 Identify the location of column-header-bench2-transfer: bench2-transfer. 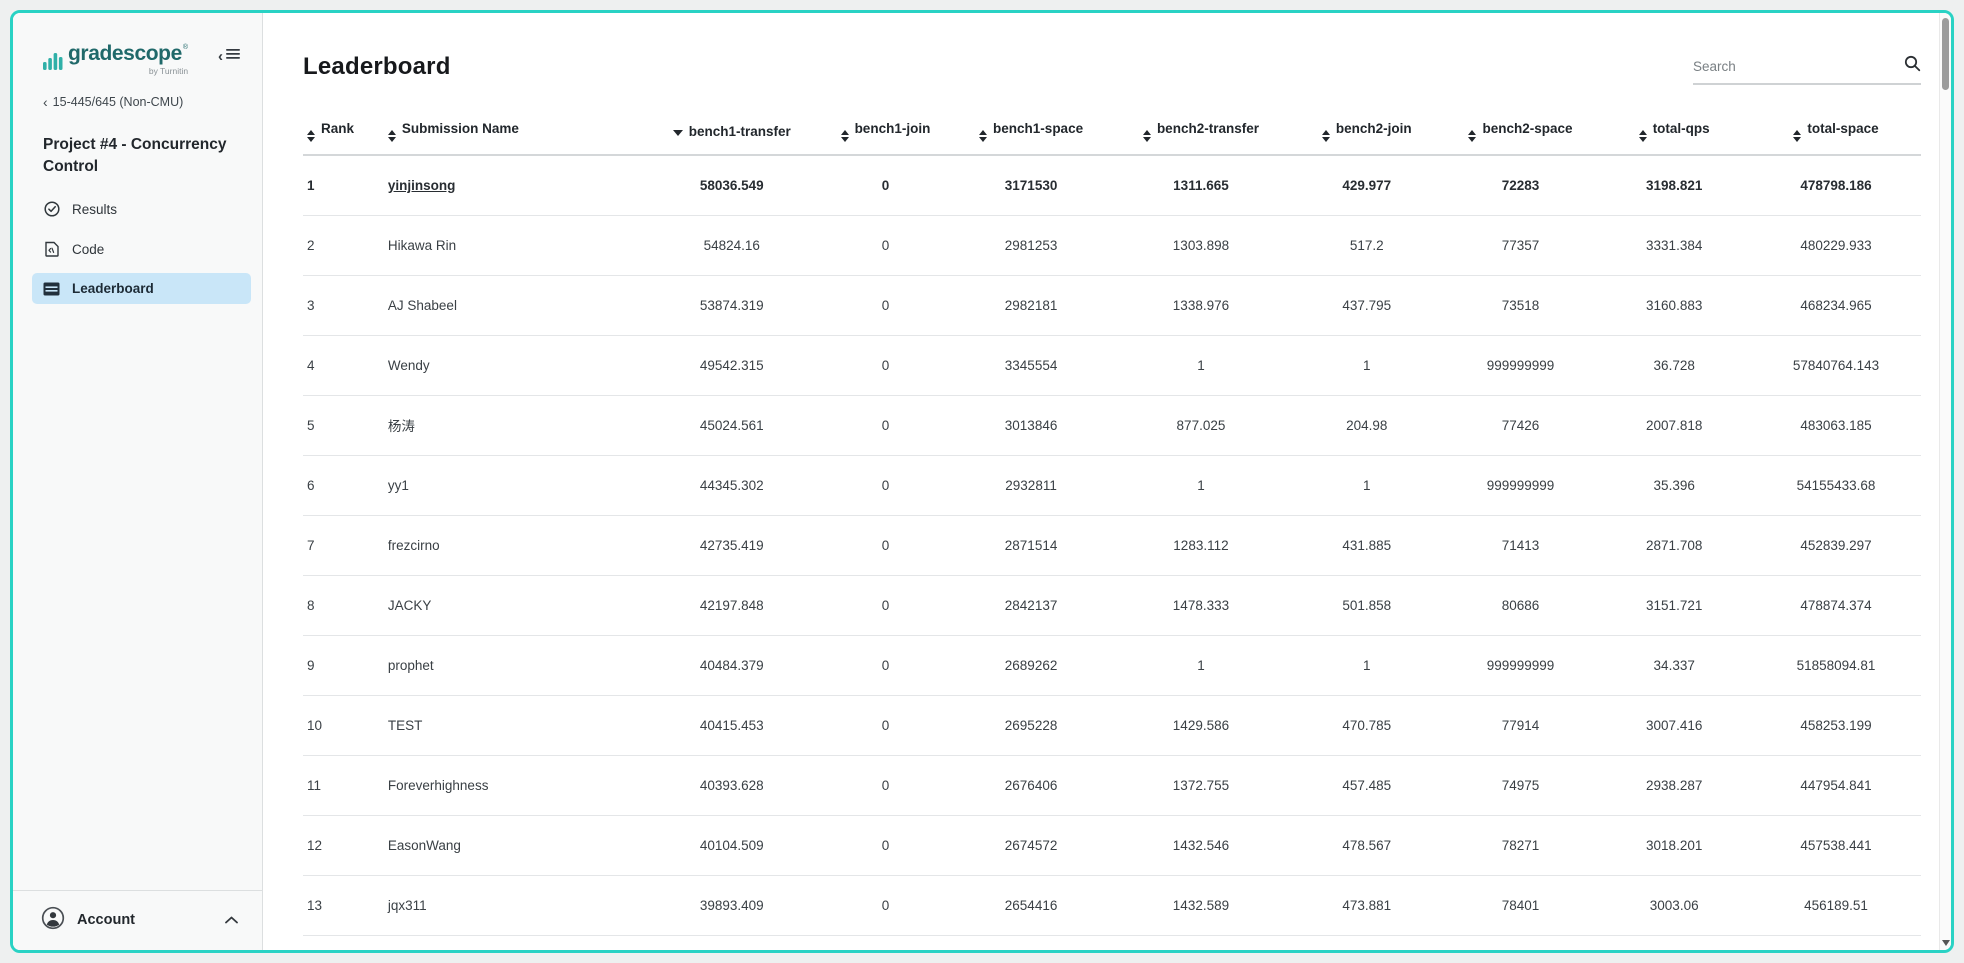
(1200, 134).